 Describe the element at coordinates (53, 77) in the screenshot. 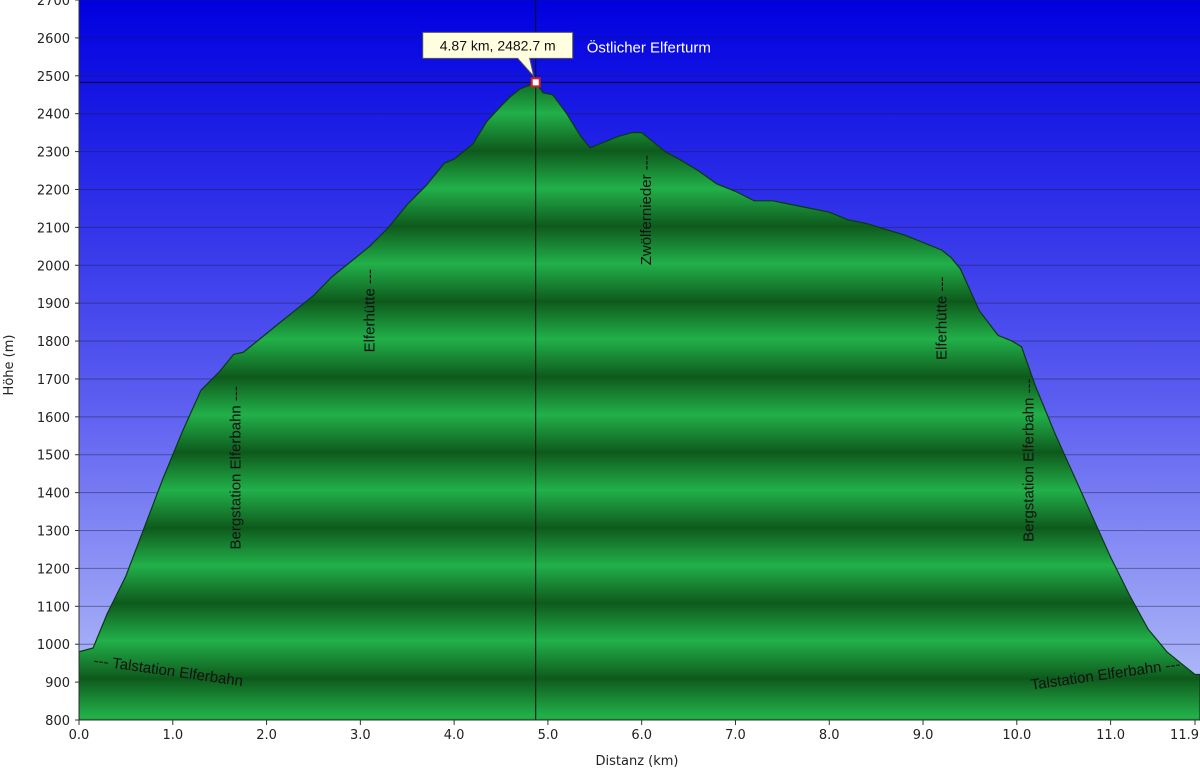

I see `y-tick-label: 2500` at that location.